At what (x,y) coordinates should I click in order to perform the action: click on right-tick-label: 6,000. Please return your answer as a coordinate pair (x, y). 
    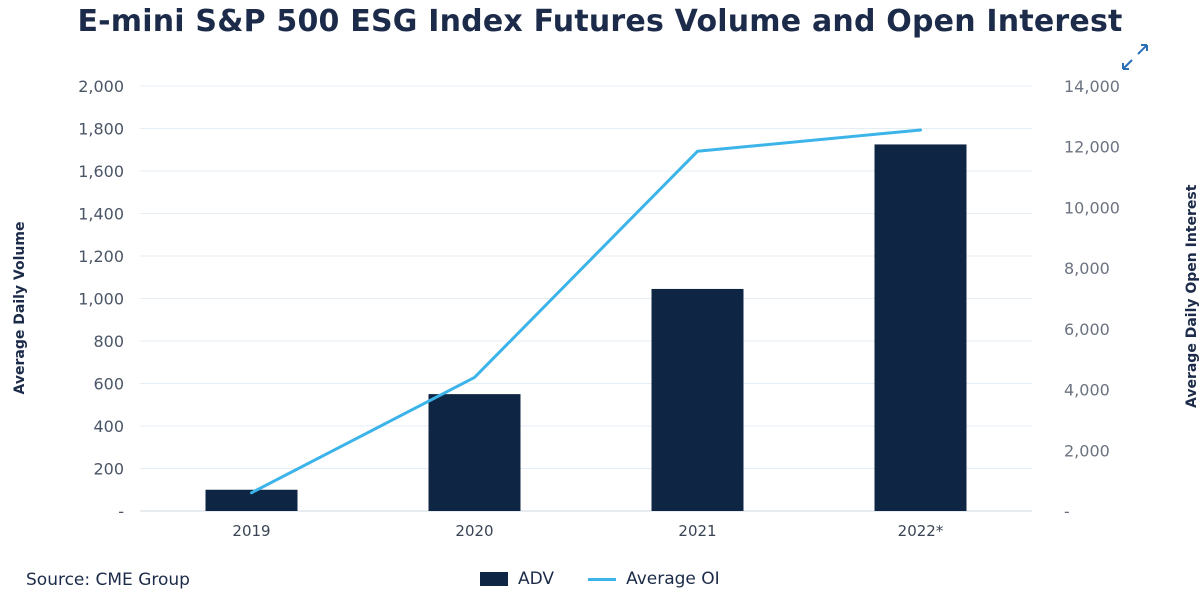
    Looking at the image, I should click on (1087, 329).